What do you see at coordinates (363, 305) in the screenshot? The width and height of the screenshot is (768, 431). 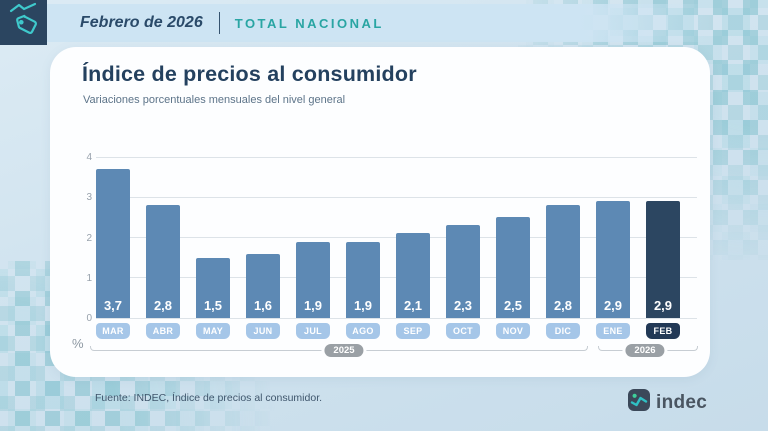 I see `bar-value-ago: 1,9` at bounding box center [363, 305].